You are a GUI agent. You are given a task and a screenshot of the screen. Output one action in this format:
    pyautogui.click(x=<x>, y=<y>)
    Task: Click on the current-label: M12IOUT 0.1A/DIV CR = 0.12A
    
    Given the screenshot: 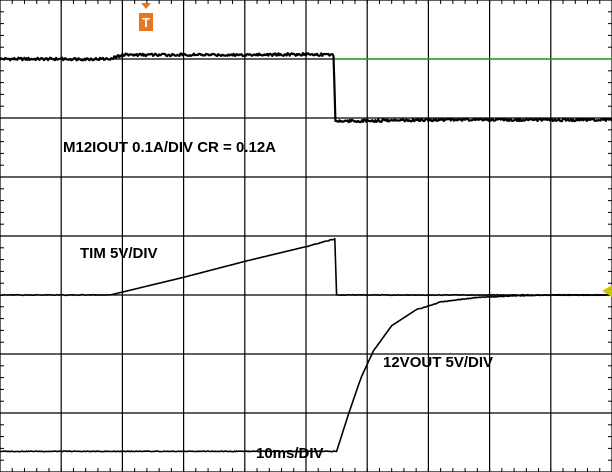 What is the action you would take?
    pyautogui.click(x=169, y=147)
    